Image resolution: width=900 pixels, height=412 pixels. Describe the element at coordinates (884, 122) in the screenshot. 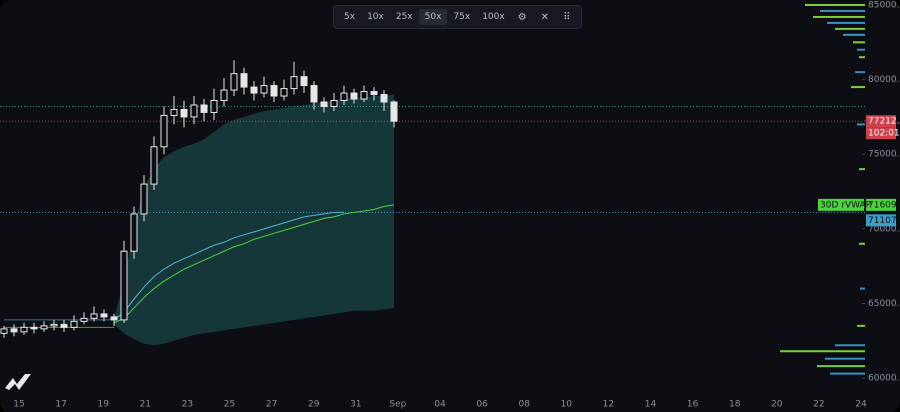

I see `price-tag: 77212.2` at that location.